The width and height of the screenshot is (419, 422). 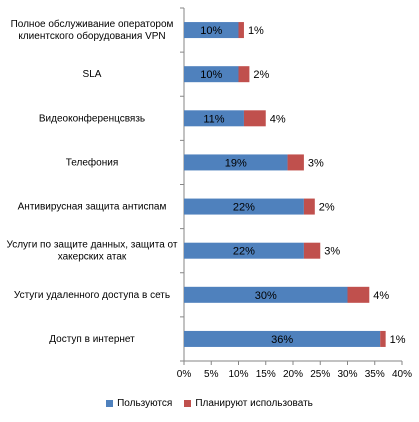 What do you see at coordinates (266, 374) in the screenshot?
I see `x-tick-label: 15%` at bounding box center [266, 374].